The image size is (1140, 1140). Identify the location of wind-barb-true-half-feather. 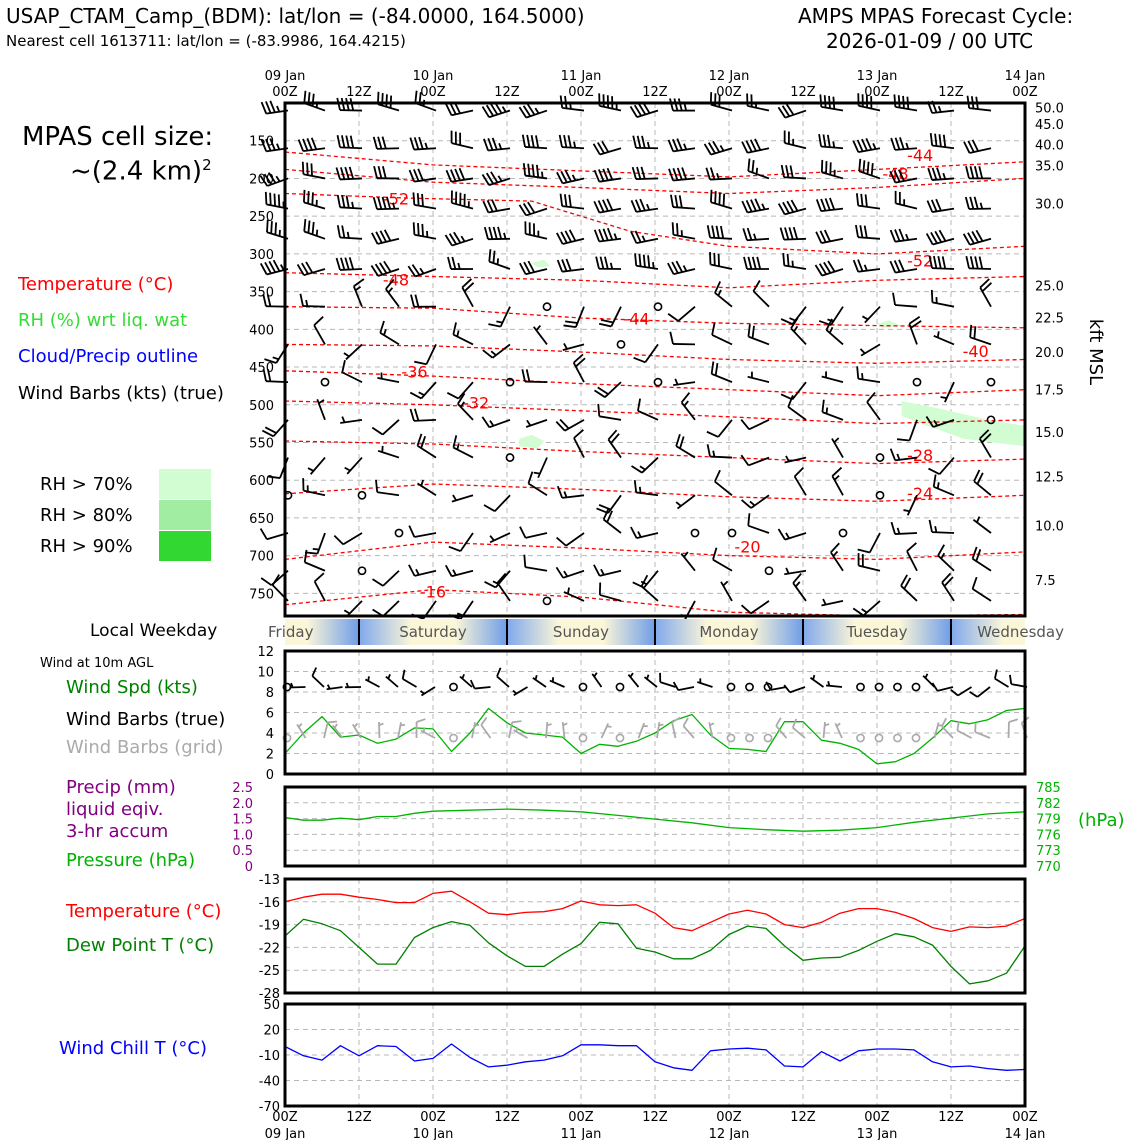
(347, 685).